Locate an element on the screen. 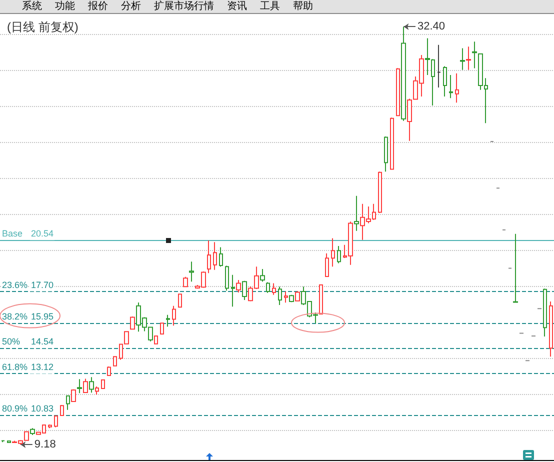  text: 9.18 is located at coordinates (45, 444).